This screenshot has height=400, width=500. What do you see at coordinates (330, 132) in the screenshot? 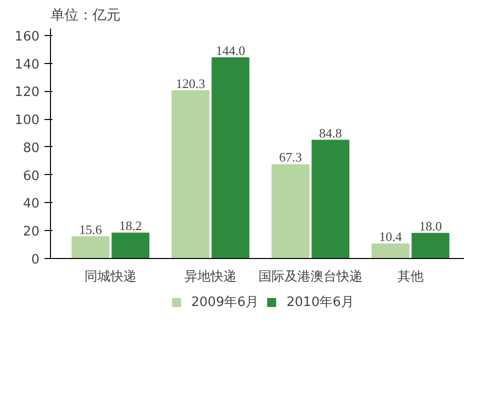
I see `data-label: 84.8` at bounding box center [330, 132].